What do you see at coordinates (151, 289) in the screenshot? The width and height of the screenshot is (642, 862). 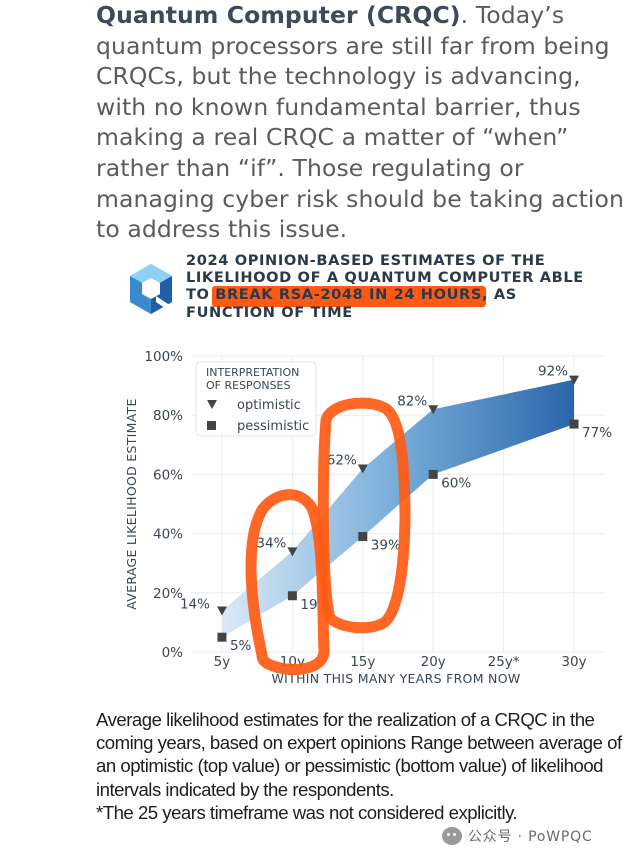 I see `logo-icon` at bounding box center [151, 289].